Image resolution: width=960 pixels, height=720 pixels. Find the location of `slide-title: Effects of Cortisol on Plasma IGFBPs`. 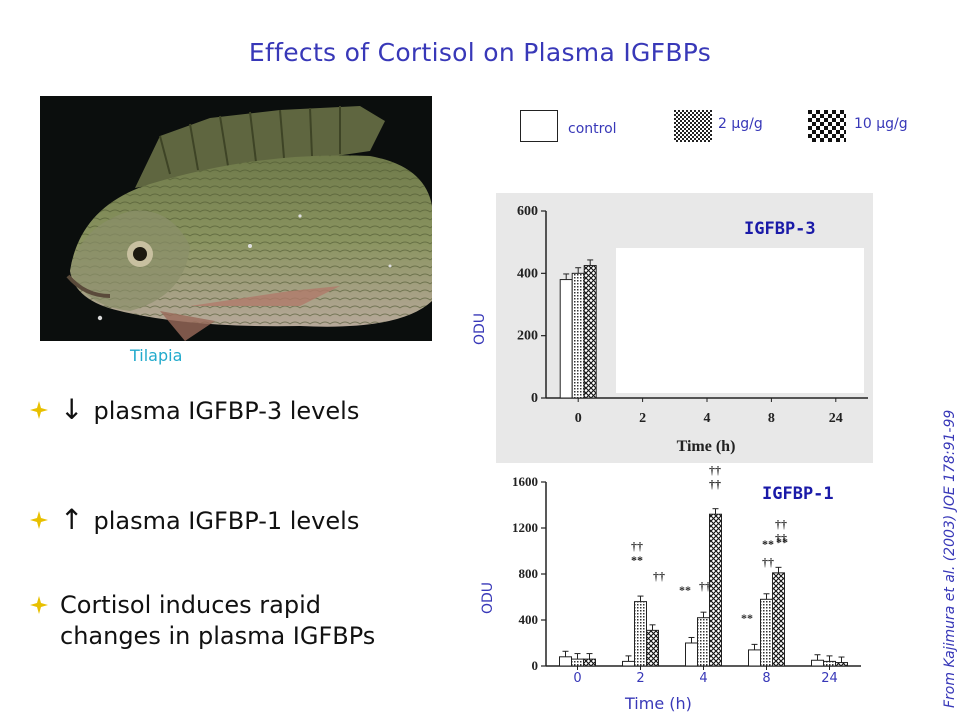

slide-title: Effects of Cortisol on Plasma IGFBPs is located at coordinates (480, 52).